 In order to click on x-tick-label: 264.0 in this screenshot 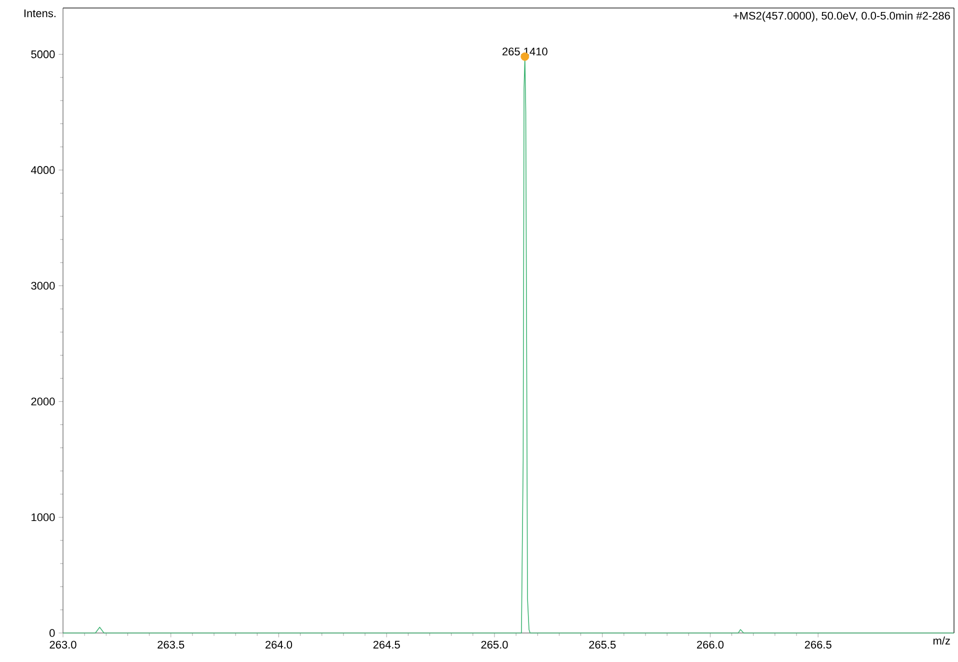, I will do `click(279, 644)`.